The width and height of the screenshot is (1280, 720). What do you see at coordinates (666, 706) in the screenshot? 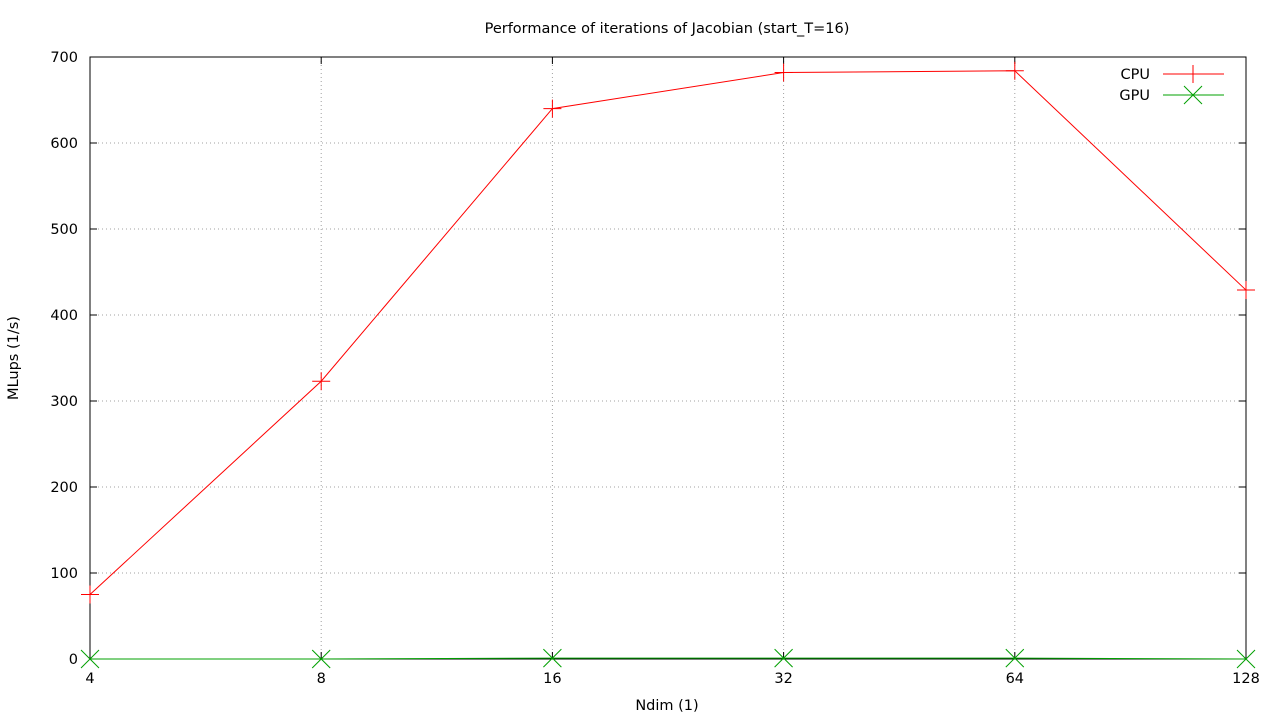
I see `x-axis-label: Ndim (1)` at bounding box center [666, 706].